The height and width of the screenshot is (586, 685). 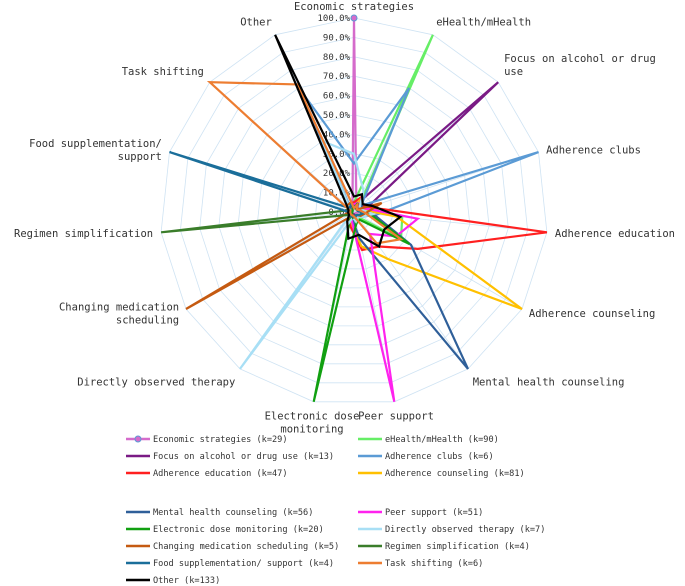 What do you see at coordinates (455, 474) in the screenshot?
I see `legend-entry: Adherence counseling (k=81)` at bounding box center [455, 474].